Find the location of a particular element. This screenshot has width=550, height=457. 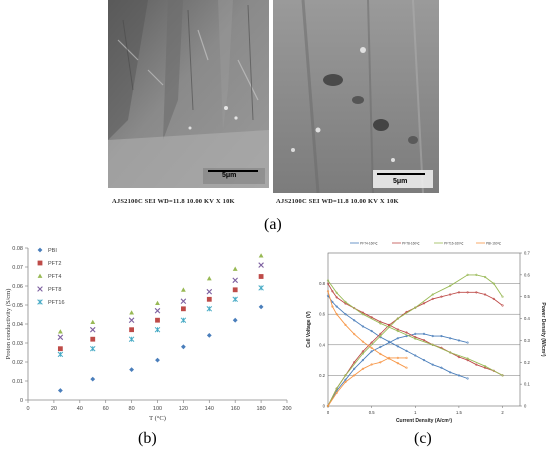

y-tick-label: 0.4 is located at coordinates (322, 344).